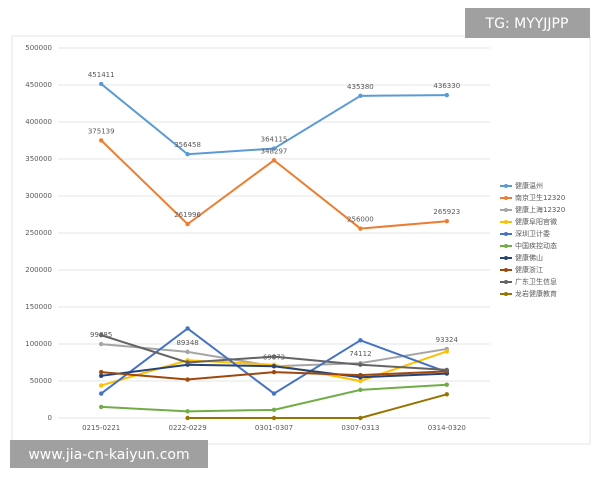  Describe the element at coordinates (536, 245) in the screenshot. I see `legend-label: 中国疾控动态` at that location.